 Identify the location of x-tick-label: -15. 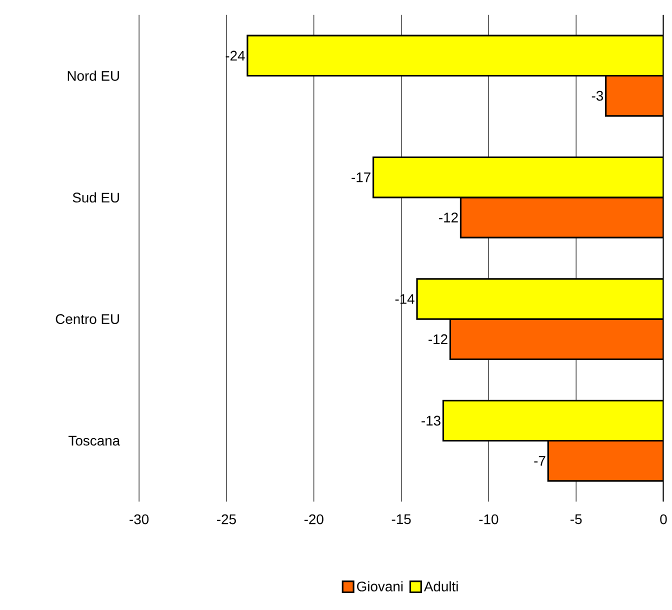
(401, 519).